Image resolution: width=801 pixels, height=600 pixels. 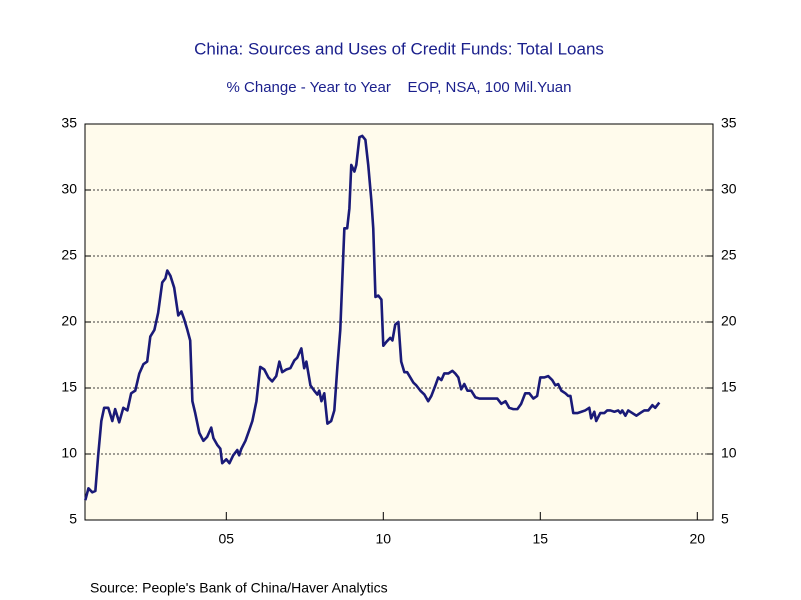 I want to click on y2-tick-label: 35, so click(x=729, y=123).